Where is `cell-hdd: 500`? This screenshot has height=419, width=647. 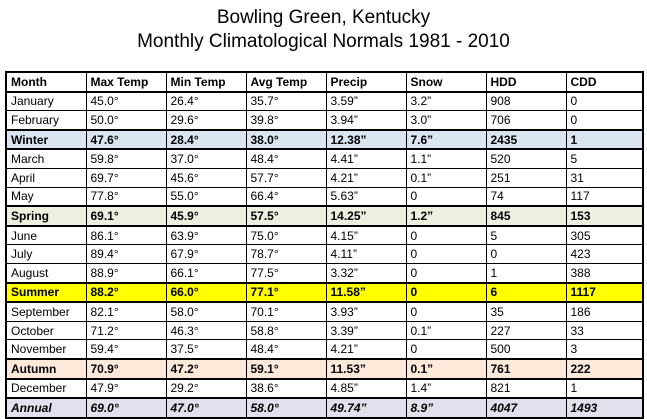 cell-hdd: 500 is located at coordinates (526, 349).